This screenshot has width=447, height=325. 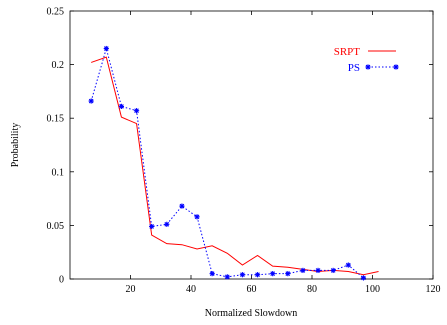 What do you see at coordinates (372, 289) in the screenshot?
I see `x-tick-label: 100` at bounding box center [372, 289].